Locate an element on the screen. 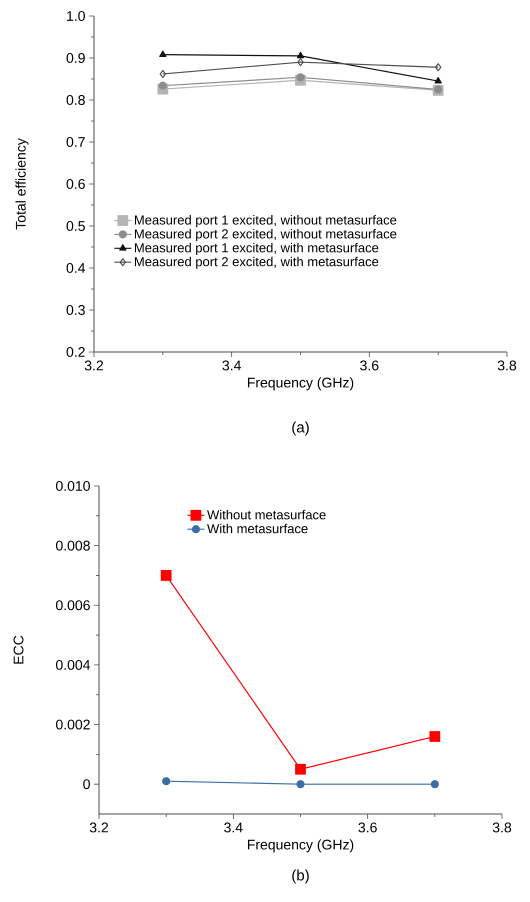  y-tick-label: 0.002 is located at coordinates (73, 725).